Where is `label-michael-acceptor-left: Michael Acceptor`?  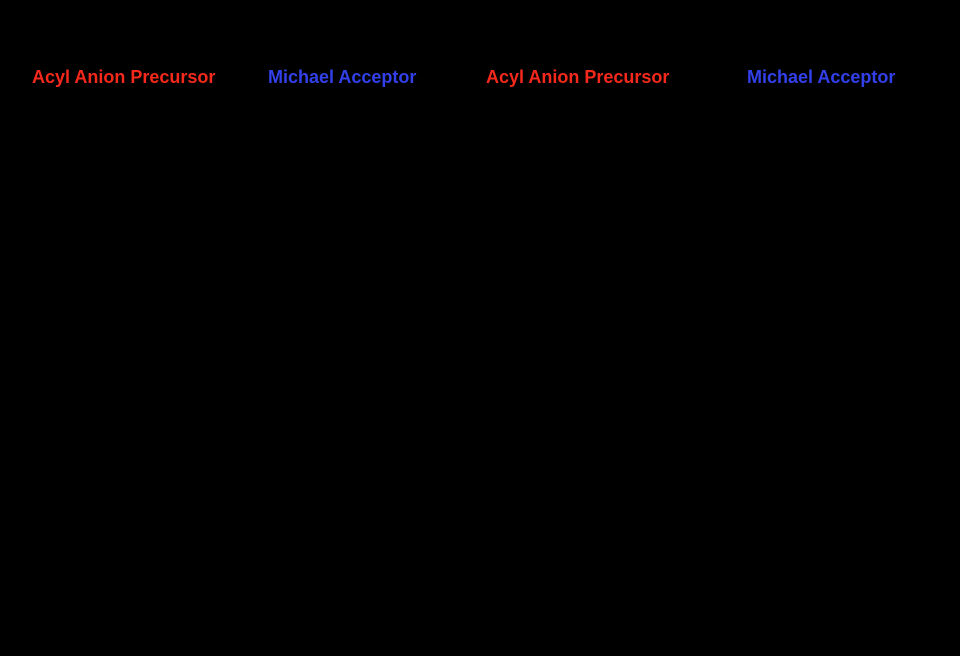
label-michael-acceptor-left: Michael Acceptor is located at coordinates (342, 77).